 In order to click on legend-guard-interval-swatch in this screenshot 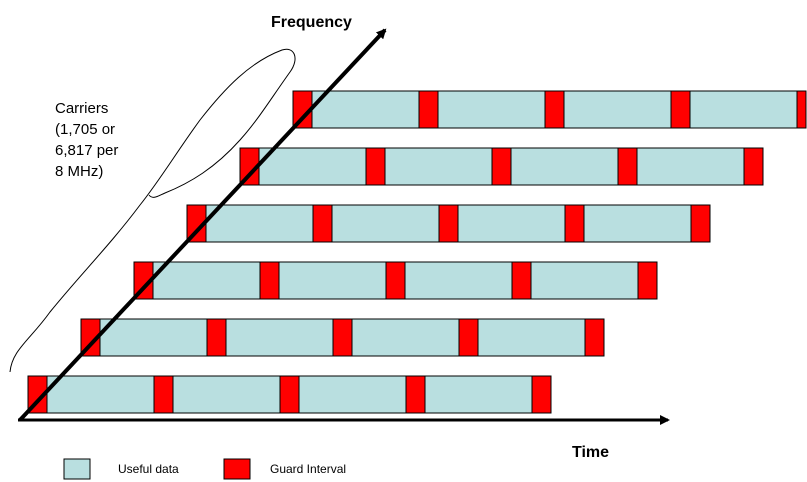, I will do `click(237, 469)`.